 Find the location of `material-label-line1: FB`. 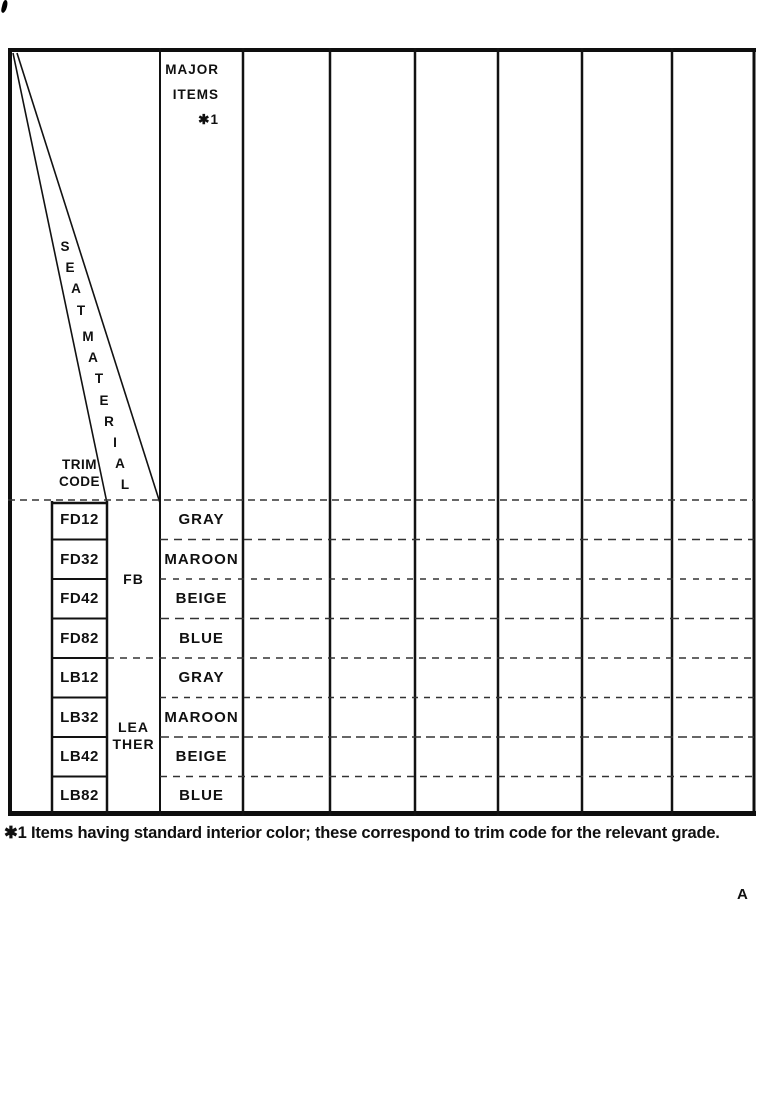

material-label-line1: FB is located at coordinates (133, 578).